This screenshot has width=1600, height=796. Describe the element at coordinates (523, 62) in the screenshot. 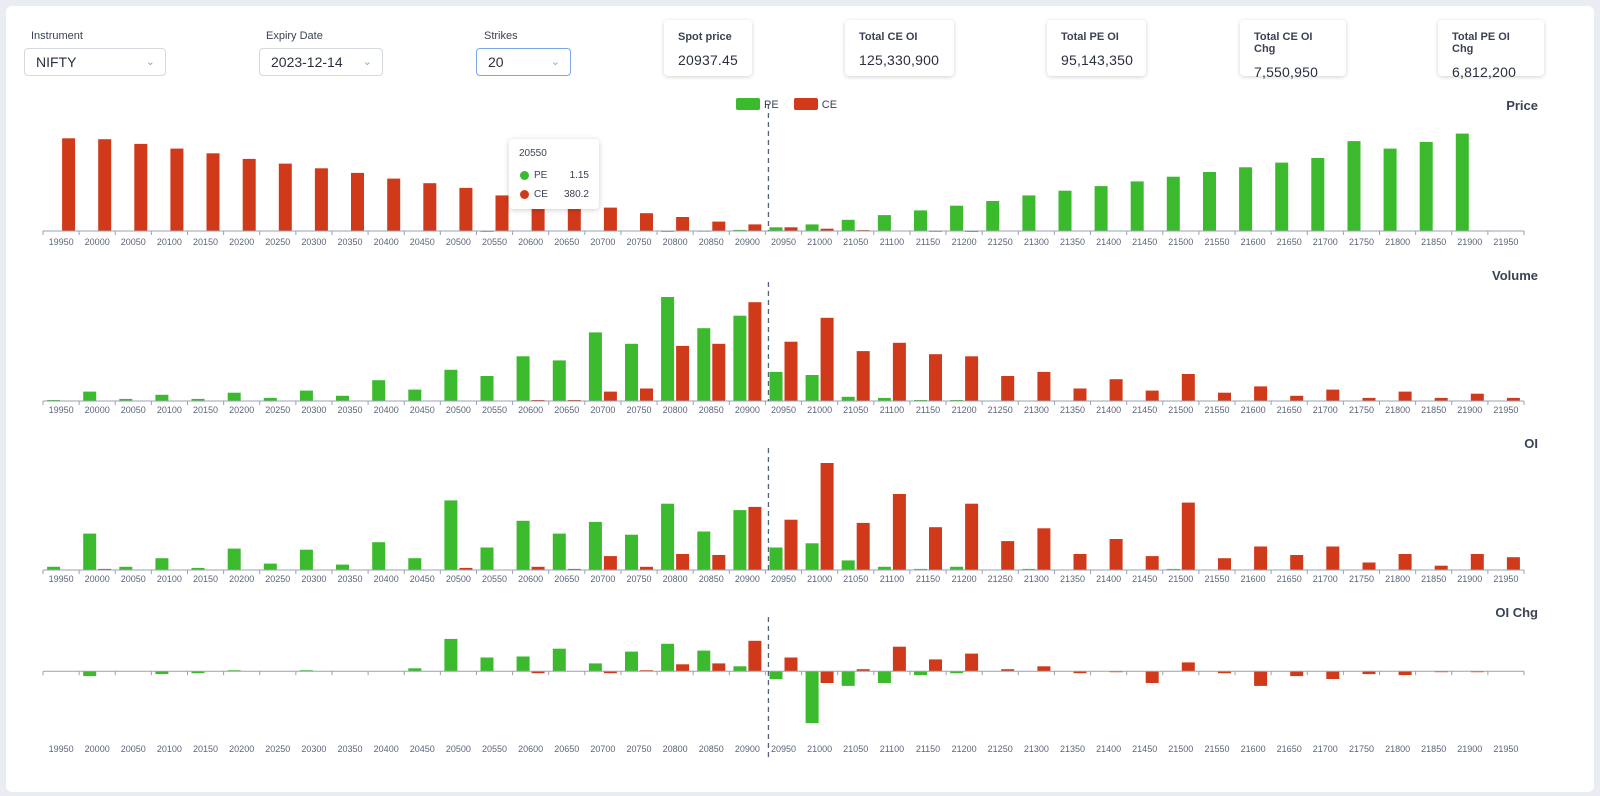

I see `strikes-select: 20 ⌄` at that location.